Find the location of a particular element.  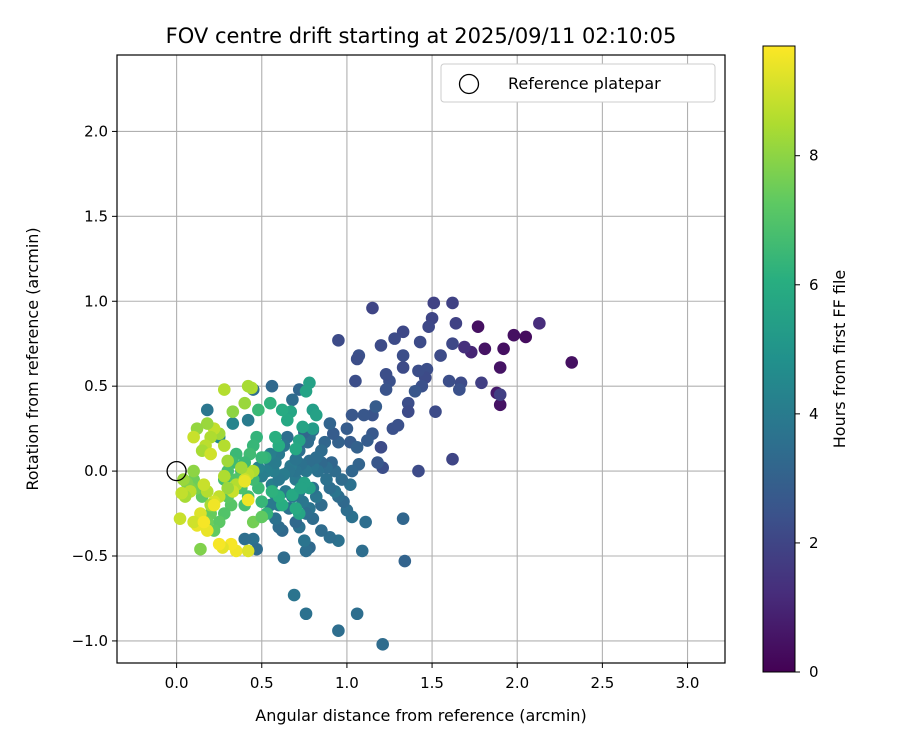

reference-platepar-legend-marker is located at coordinates (469, 84).